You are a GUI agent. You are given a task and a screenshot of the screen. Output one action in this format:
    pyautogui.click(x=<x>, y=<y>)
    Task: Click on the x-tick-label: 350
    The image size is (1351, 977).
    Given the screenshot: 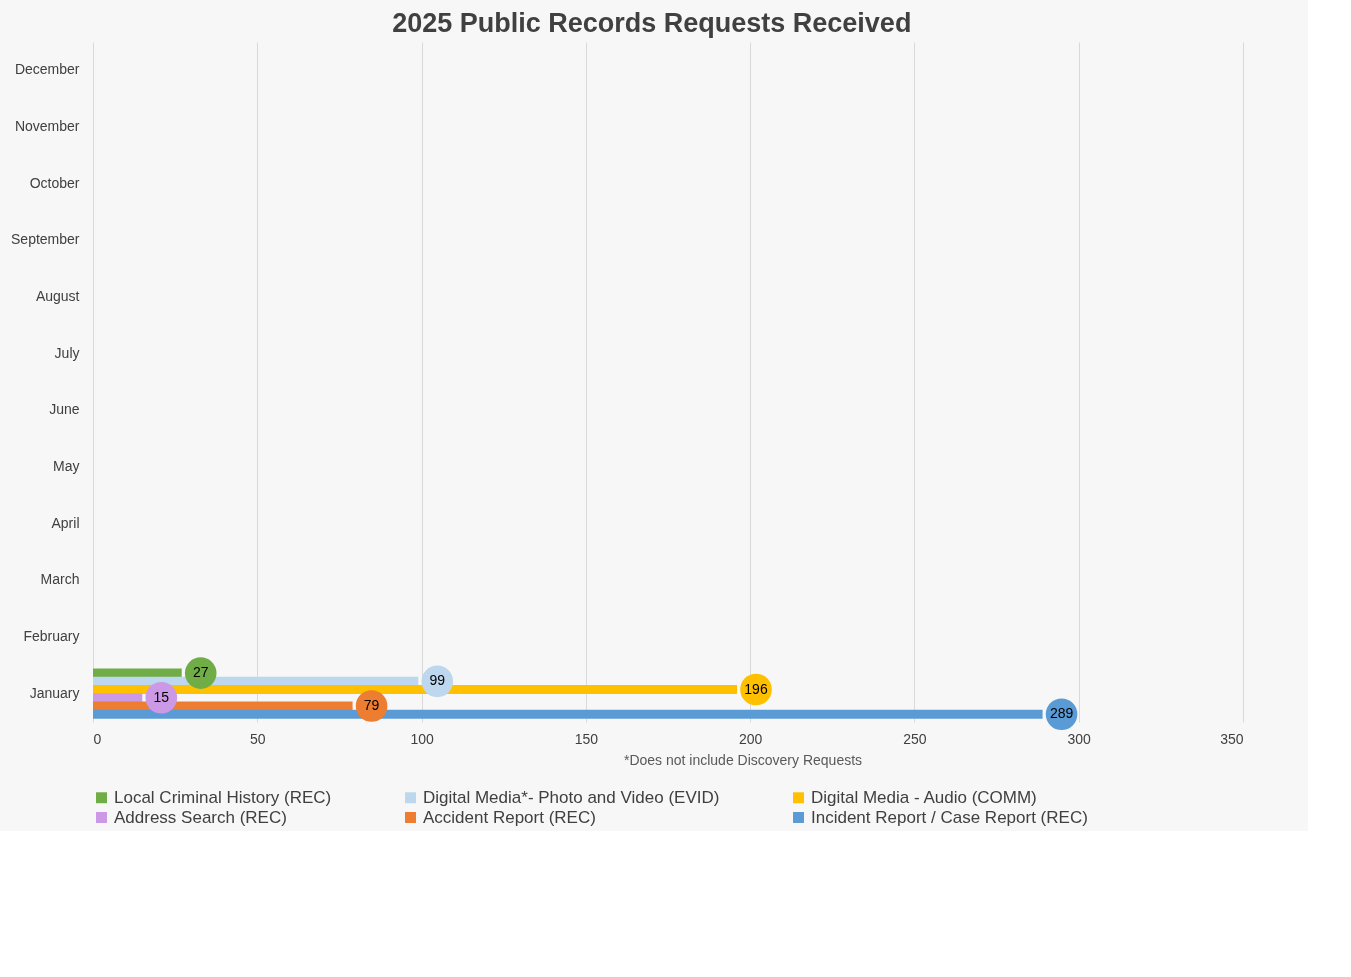 What is the action you would take?
    pyautogui.click(x=1232, y=738)
    